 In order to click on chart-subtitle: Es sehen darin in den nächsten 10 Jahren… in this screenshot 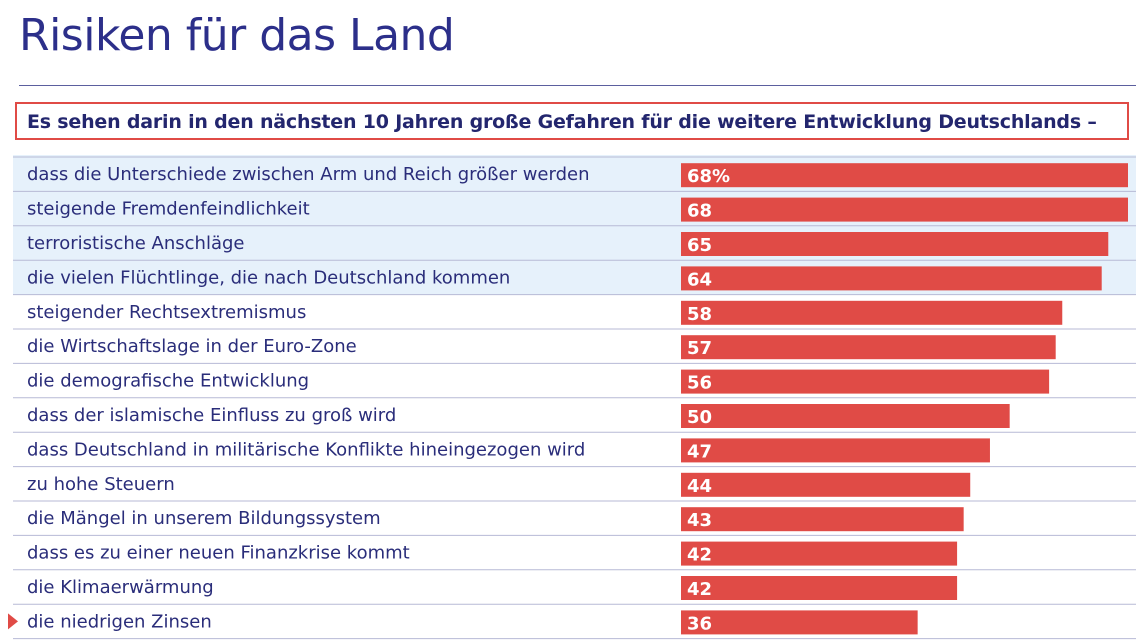, I will do `click(562, 122)`.